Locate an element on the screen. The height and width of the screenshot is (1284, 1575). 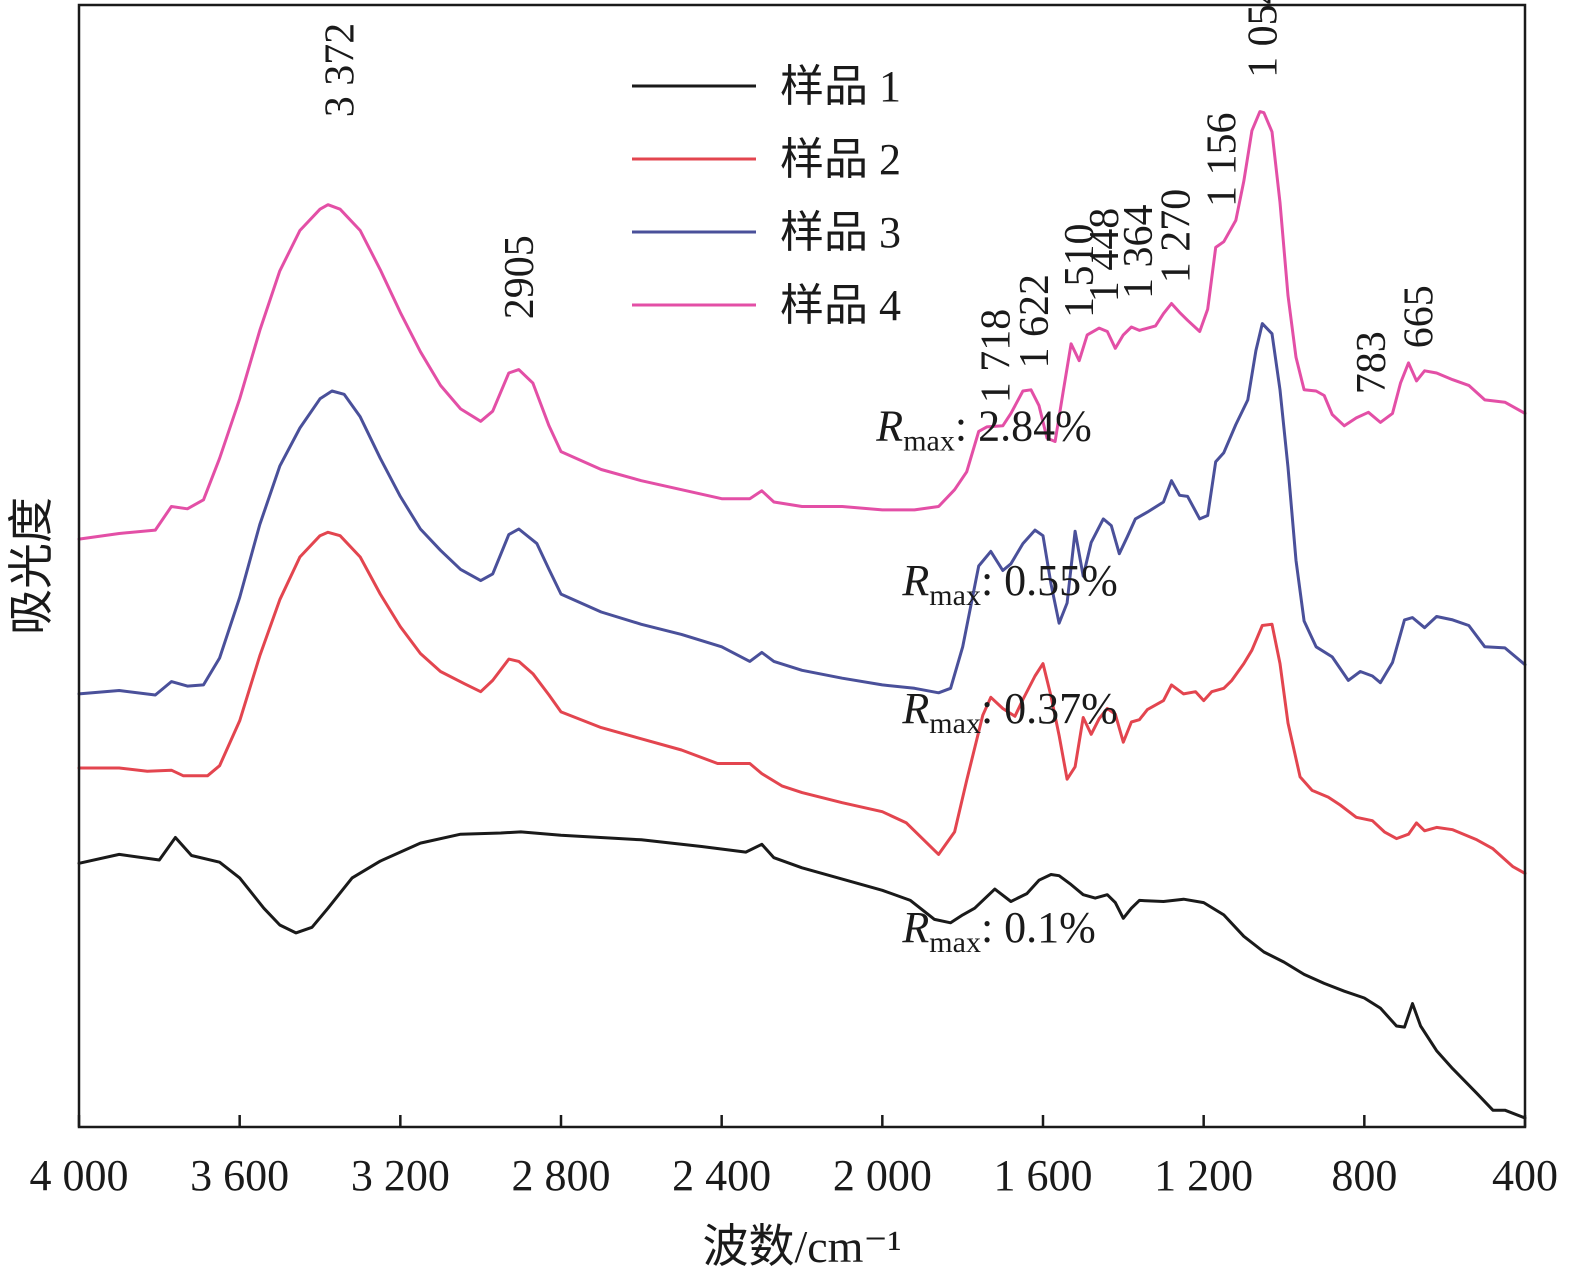
x-axis-title: 波数/cm⁻¹ is located at coordinates (801, 1246).